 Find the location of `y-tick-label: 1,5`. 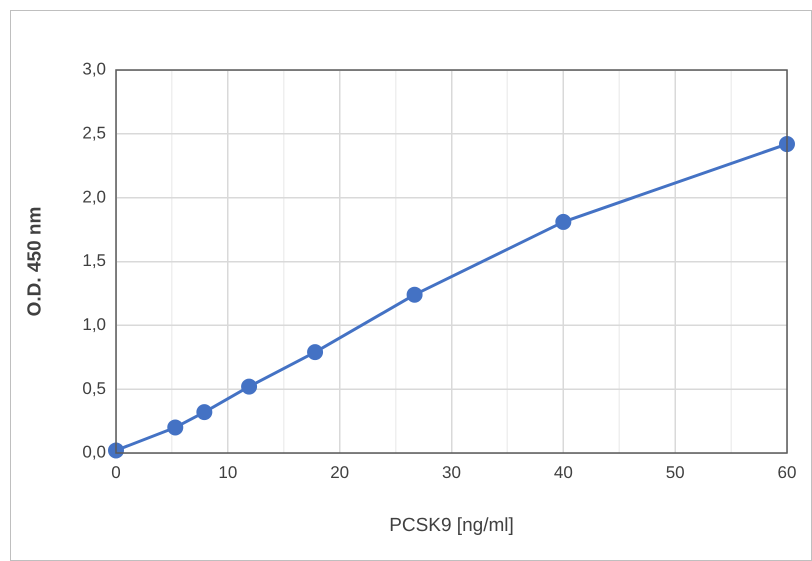

y-tick-label: 1,5 is located at coordinates (94, 260).